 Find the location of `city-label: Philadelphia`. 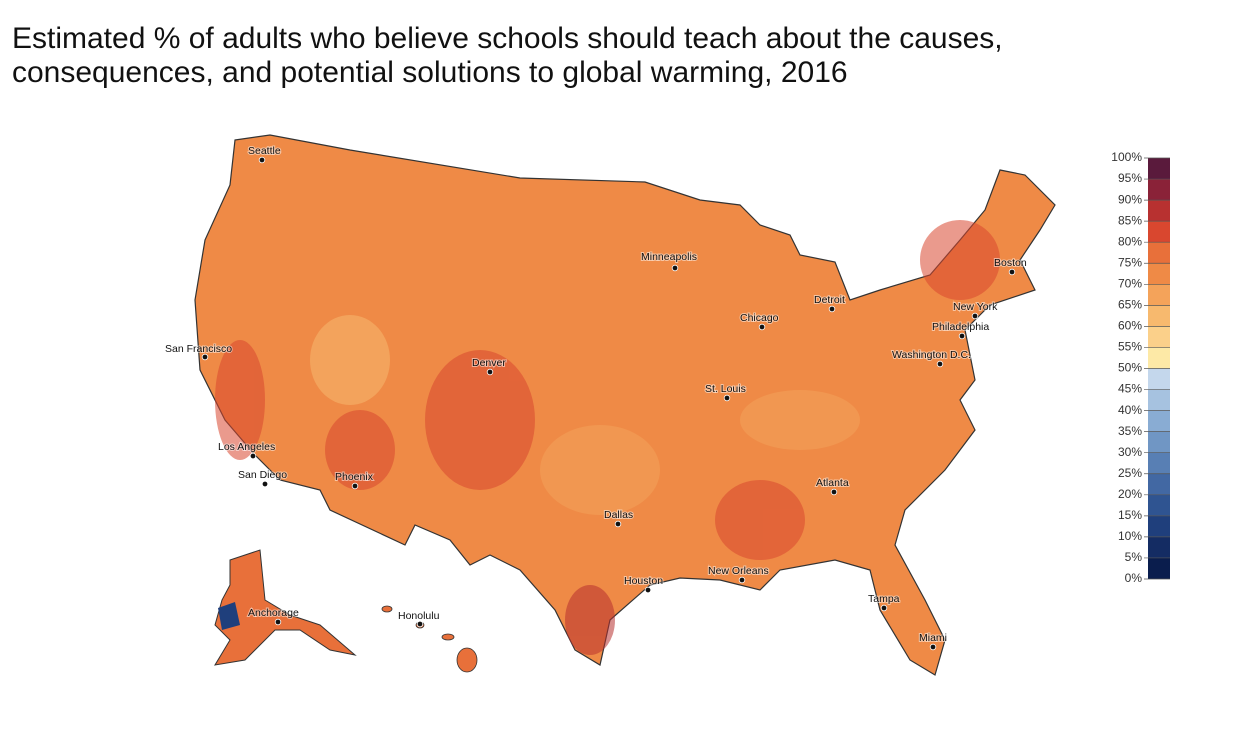

city-label: Philadelphia is located at coordinates (960, 327).